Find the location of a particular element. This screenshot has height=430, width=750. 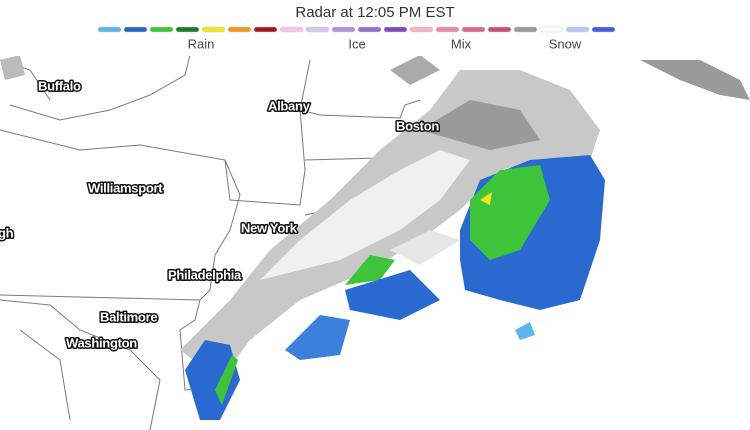

legend-label: Rain is located at coordinates (201, 43).